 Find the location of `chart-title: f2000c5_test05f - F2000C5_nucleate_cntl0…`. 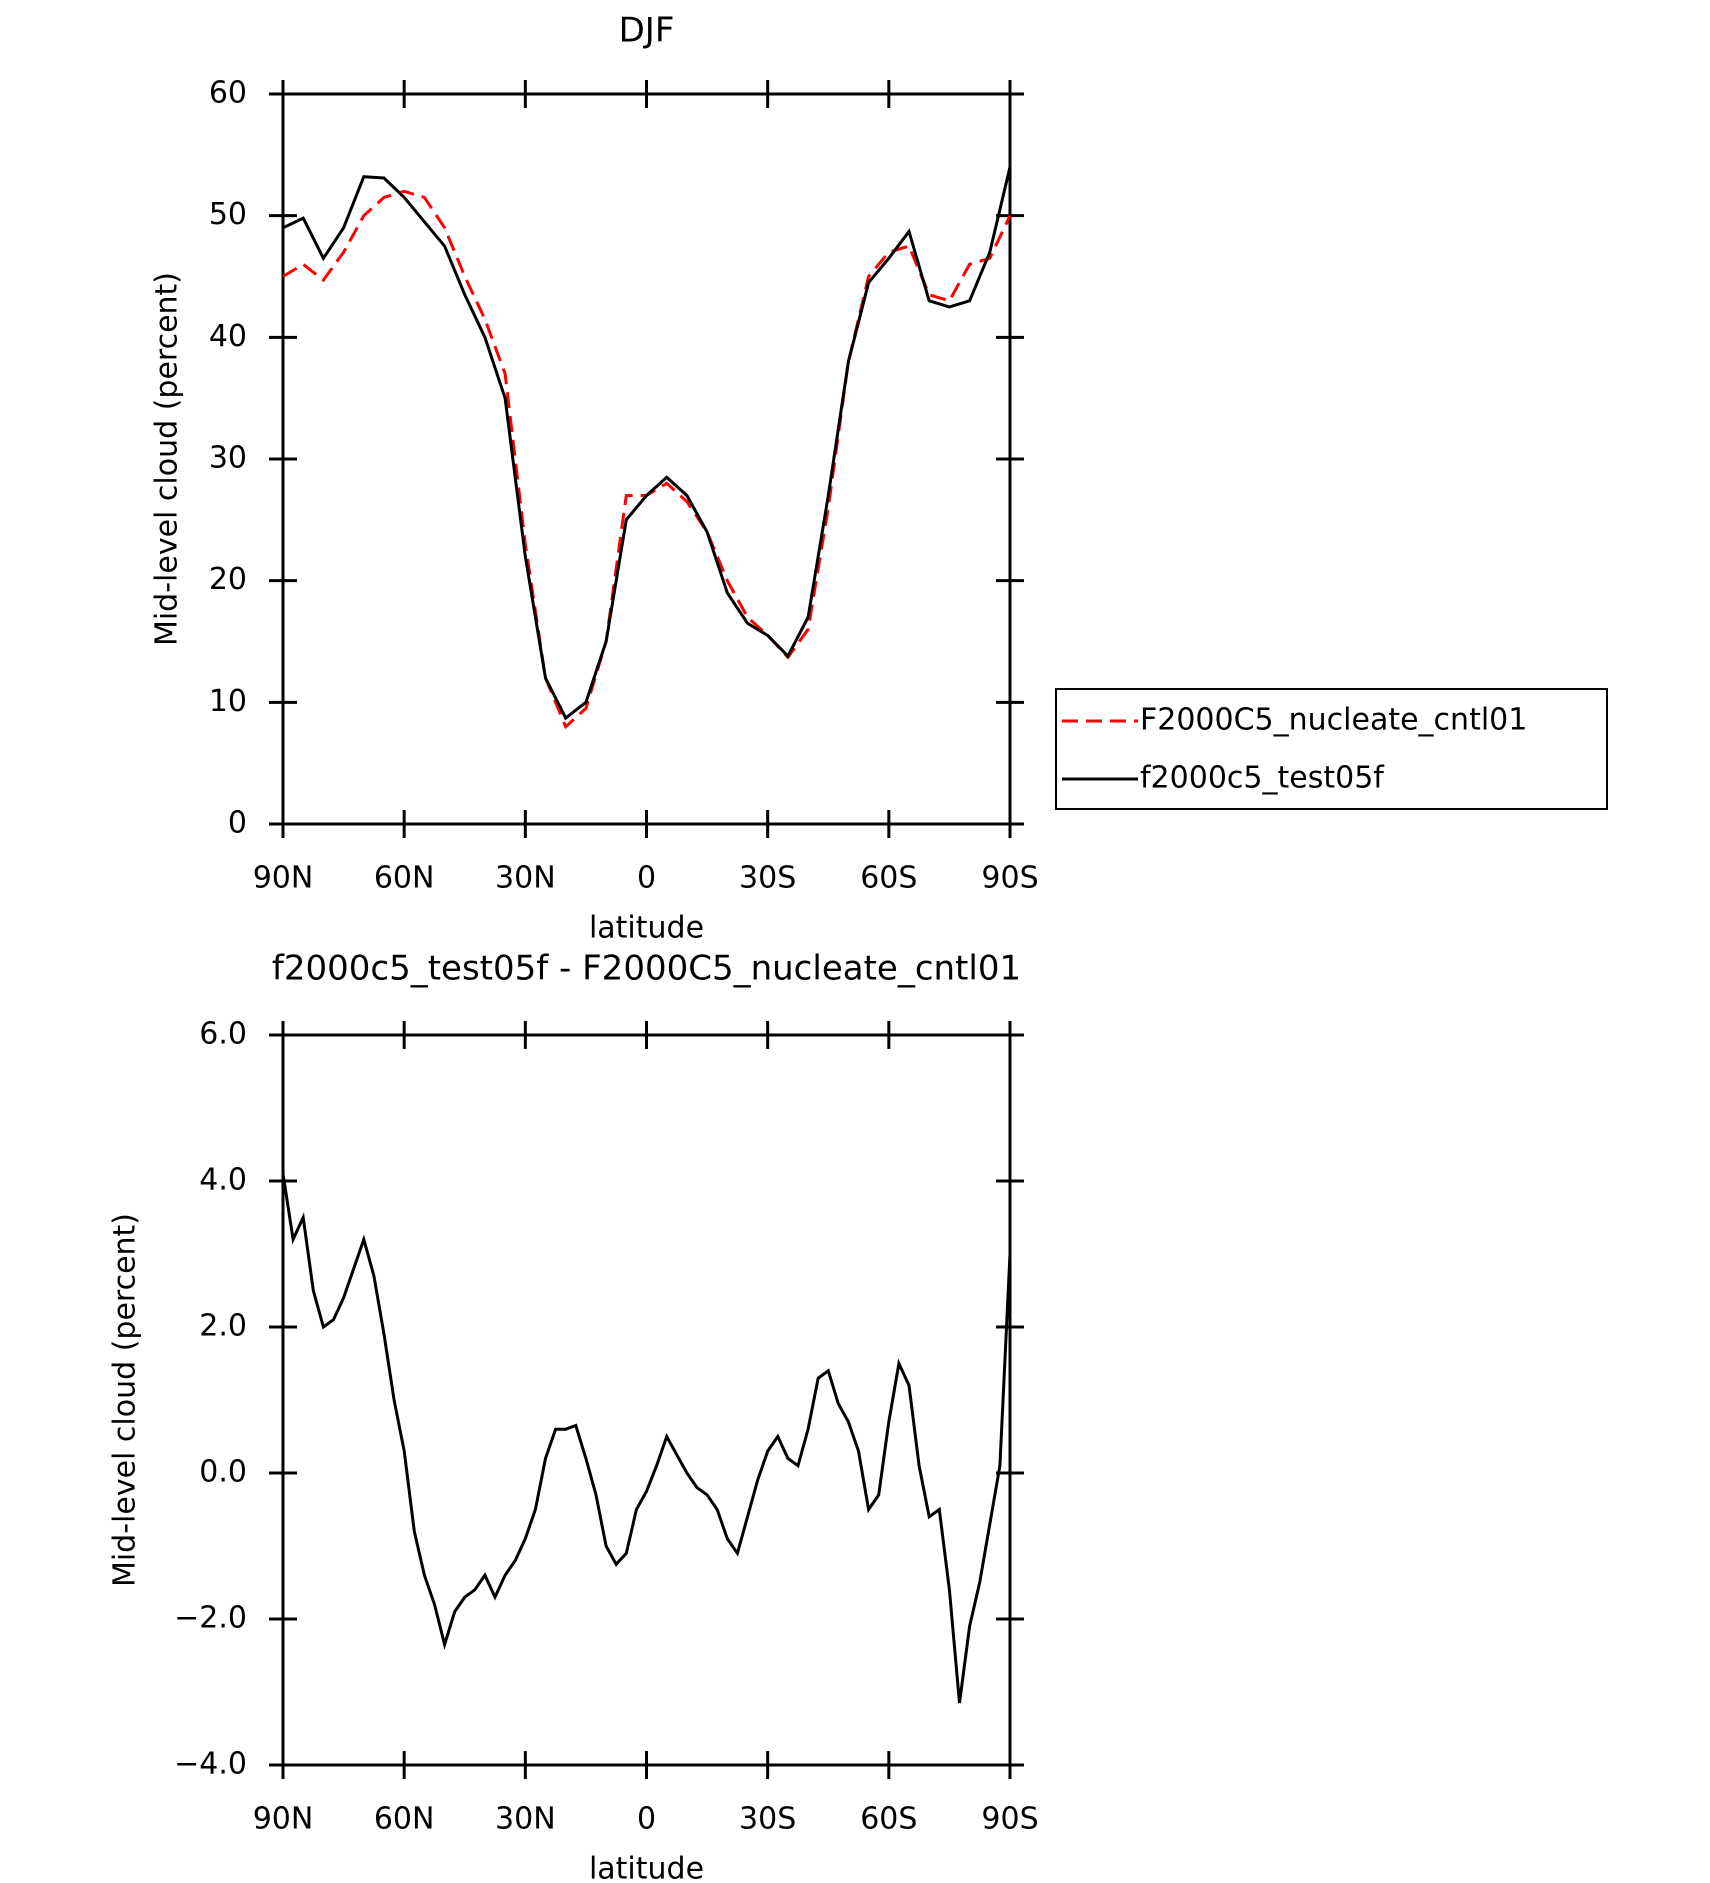

chart-title: f2000c5_test05f - F2000C5_nucleate_cntl0… is located at coordinates (646, 969).